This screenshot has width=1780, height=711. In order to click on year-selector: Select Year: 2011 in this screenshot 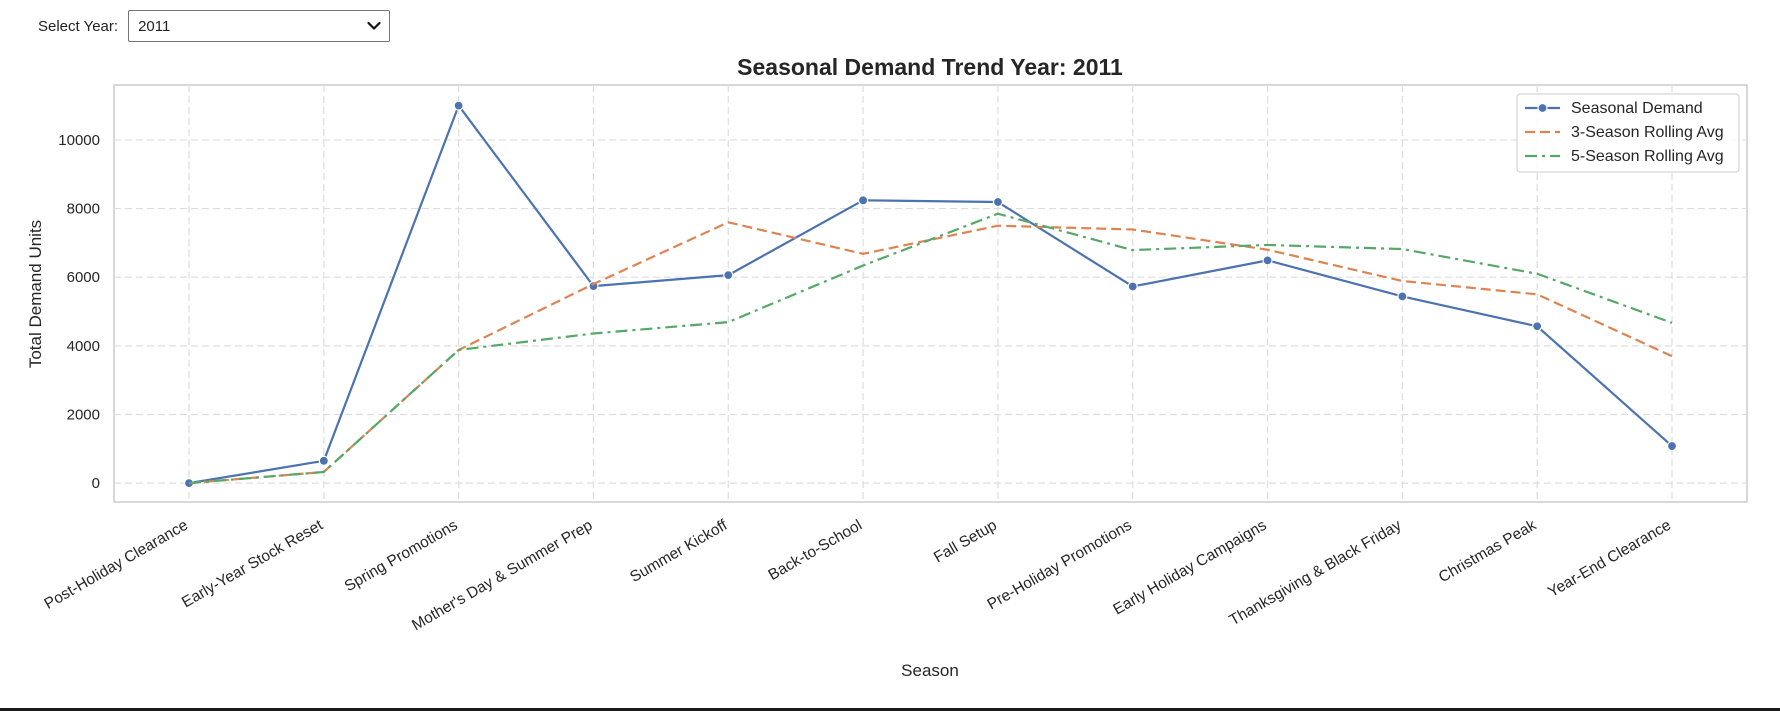, I will do `click(214, 26)`.